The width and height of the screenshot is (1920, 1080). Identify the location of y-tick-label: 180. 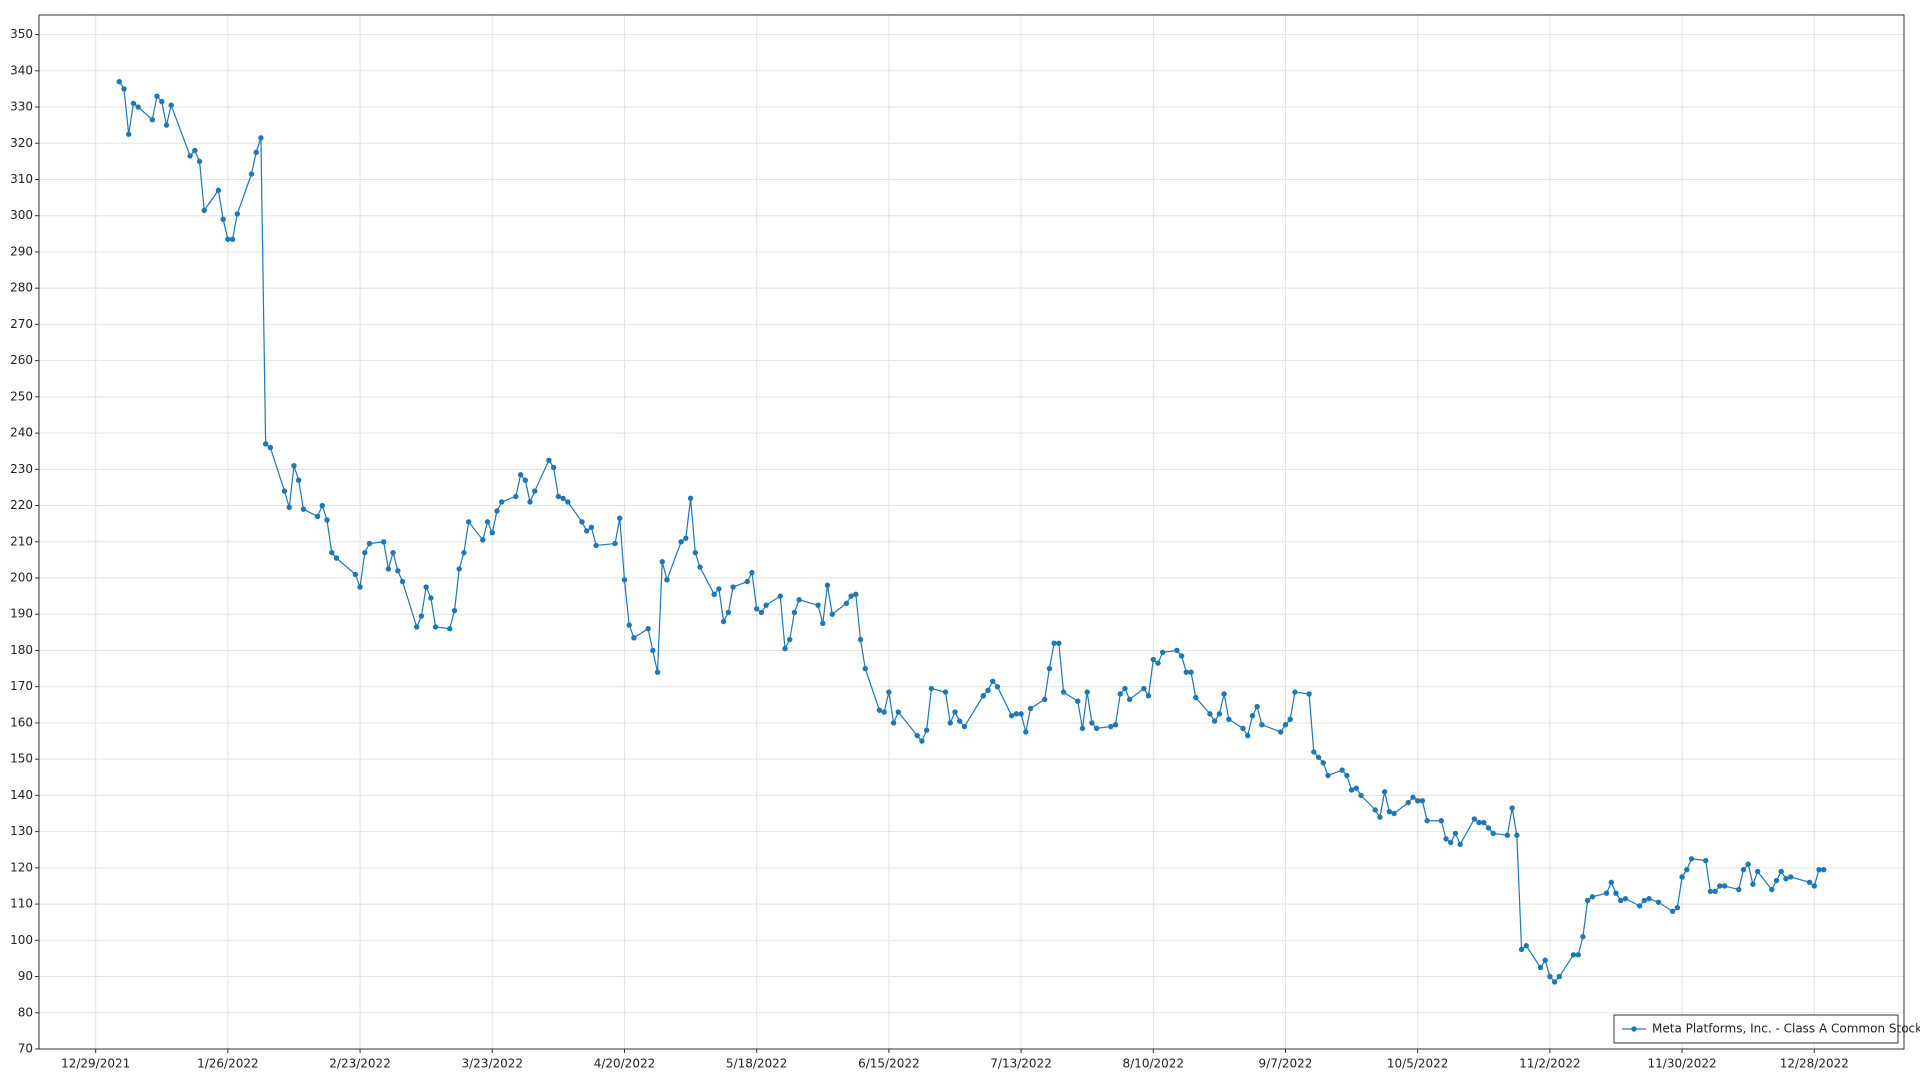
(21, 650).